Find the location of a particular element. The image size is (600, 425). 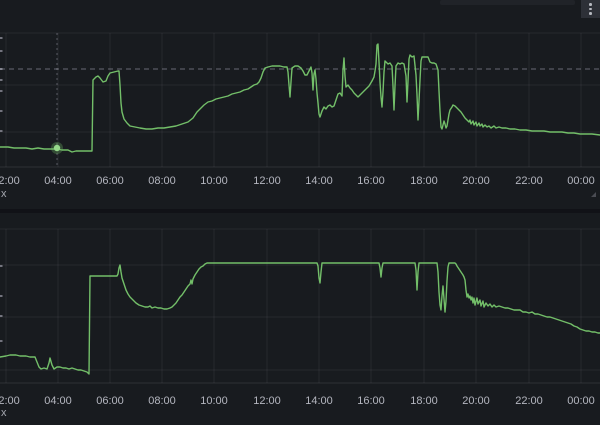

panel-resize-handle is located at coordinates (593, 194).